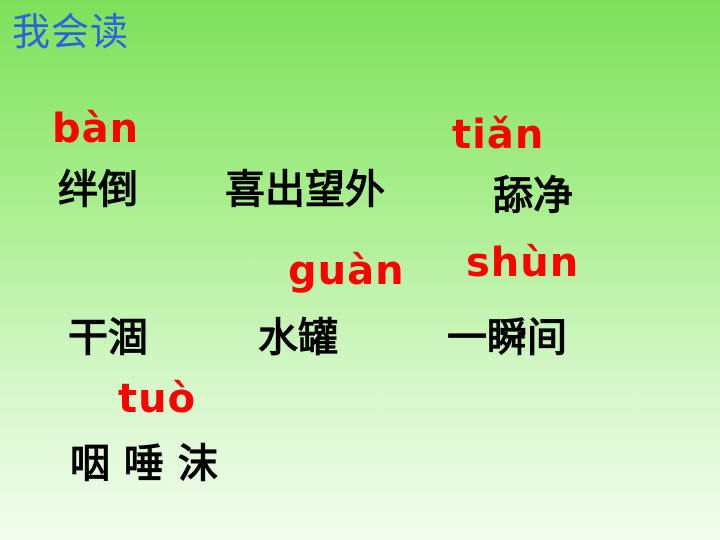 This screenshot has height=540, width=720. Describe the element at coordinates (498, 135) in the screenshot. I see `pinyin-tian: tiǎn` at that location.